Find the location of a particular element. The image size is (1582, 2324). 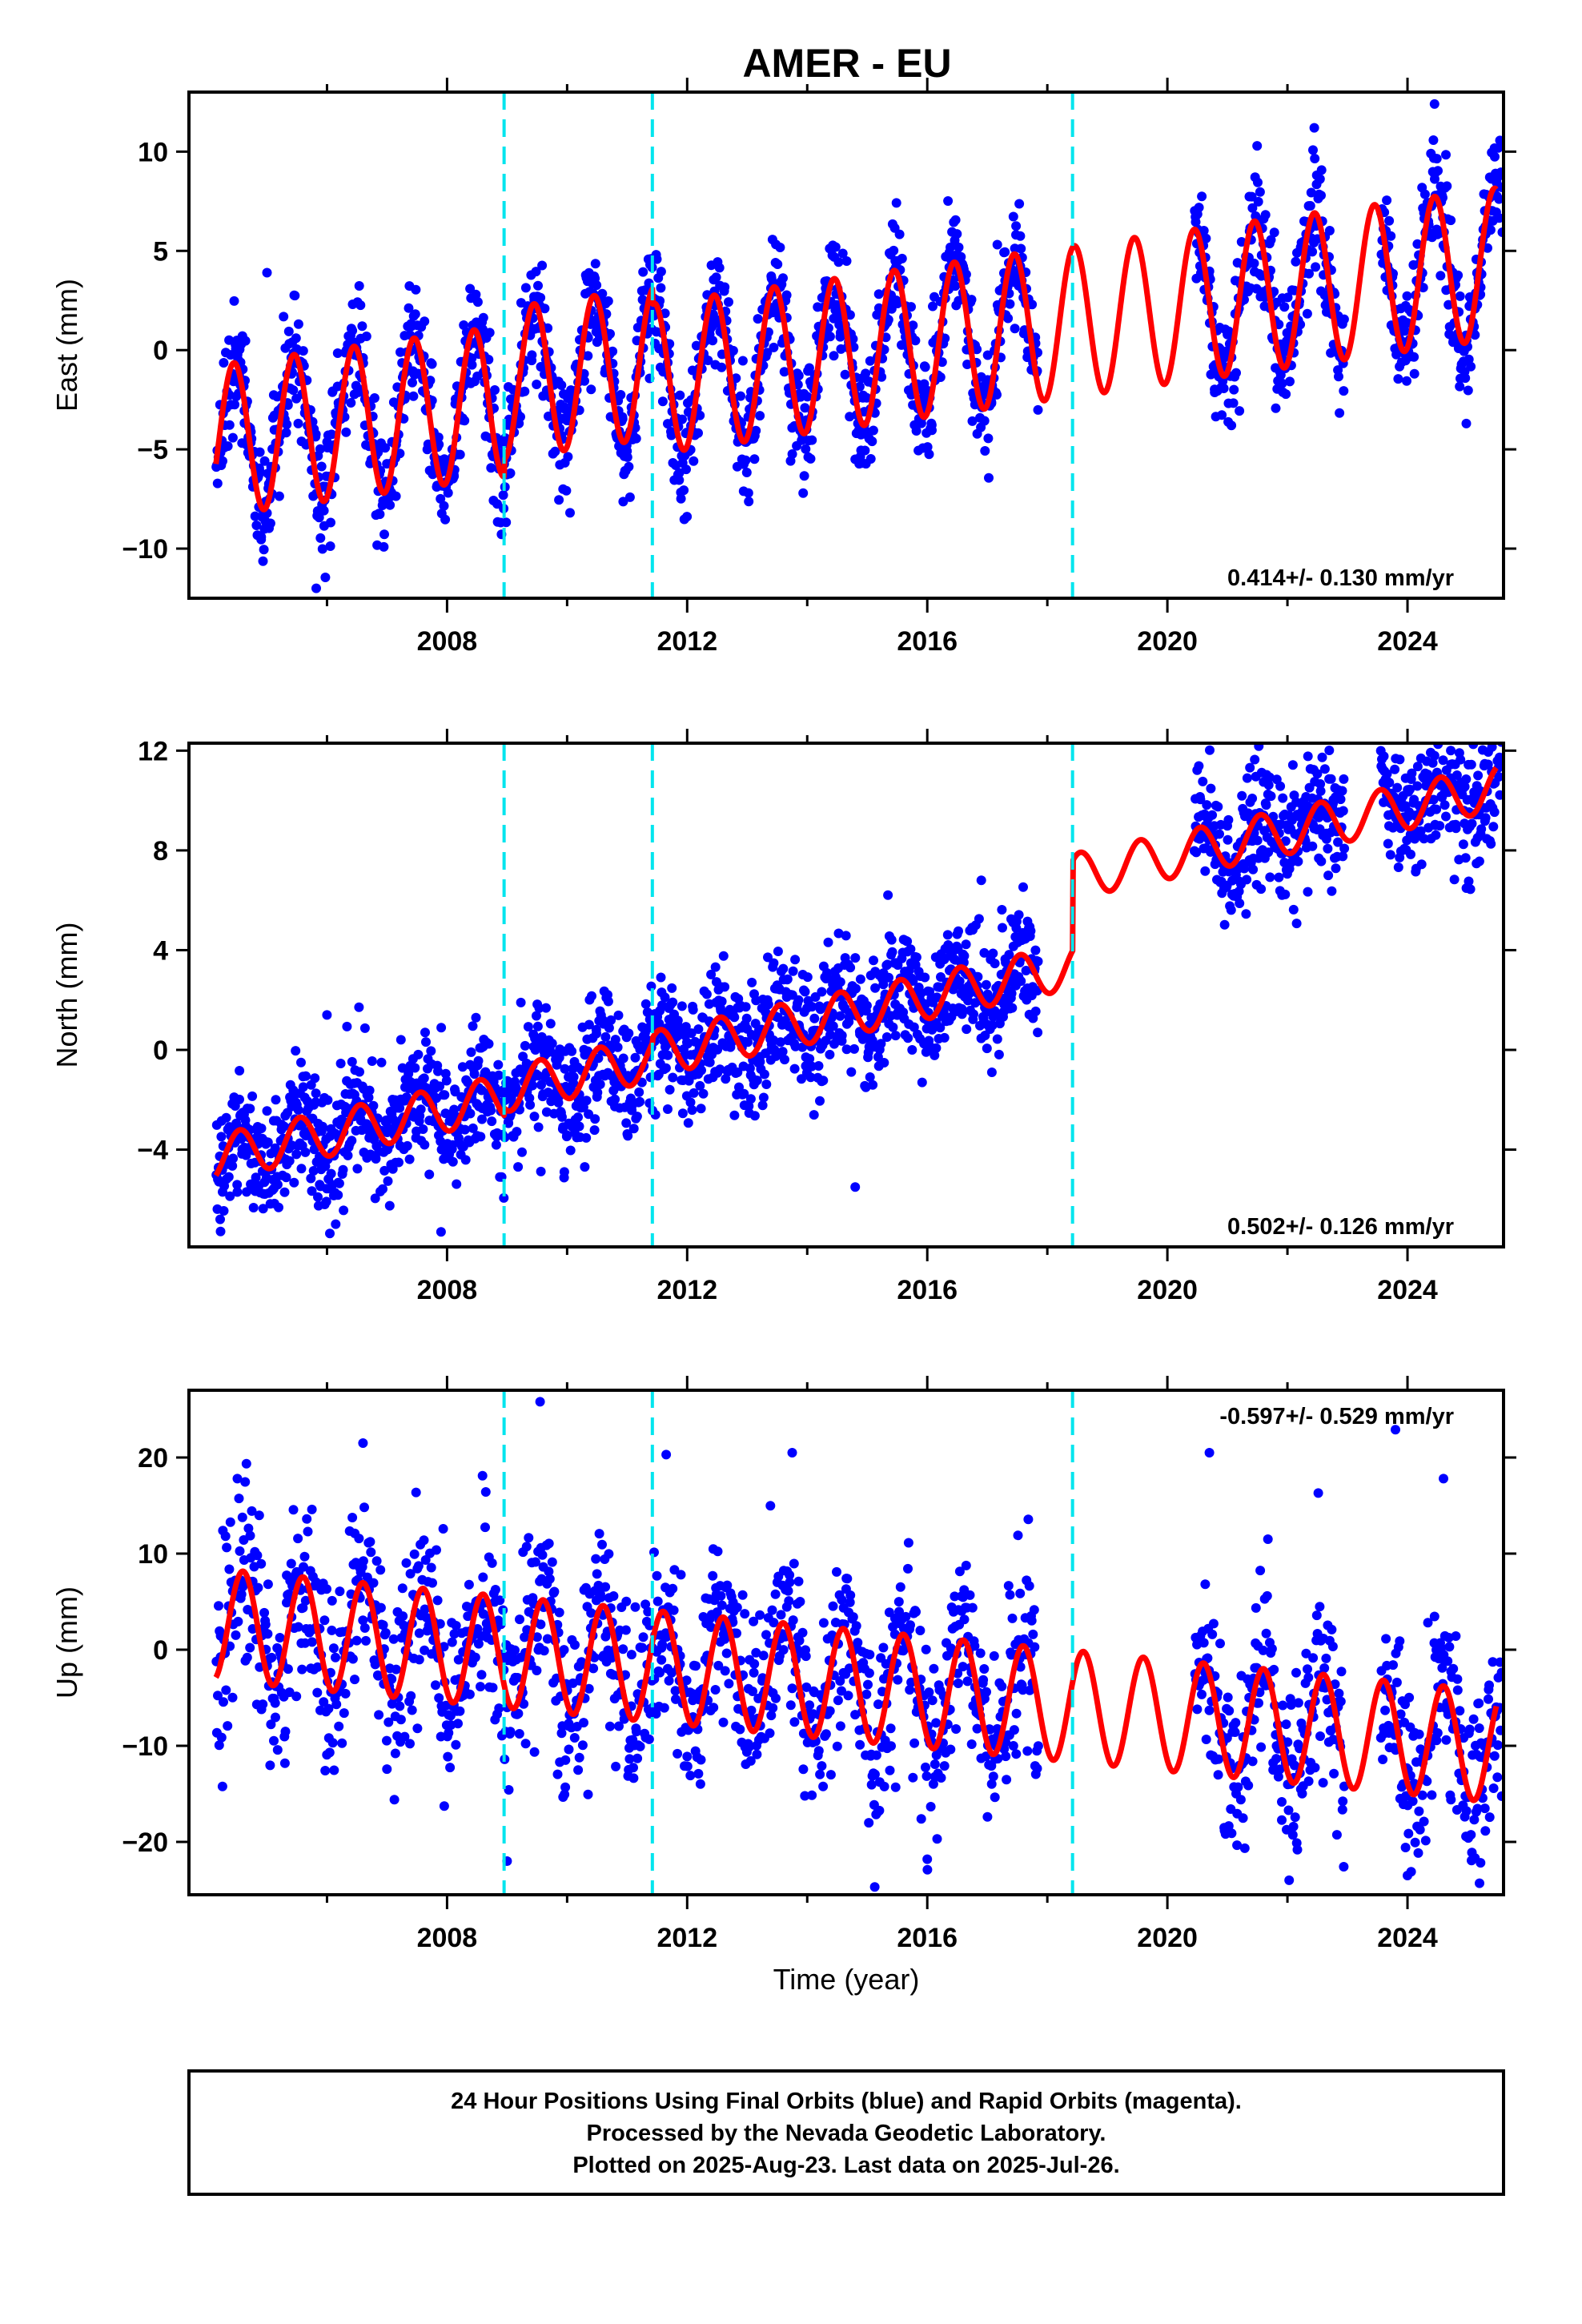

y-tick-label: −4 is located at coordinates (152, 1151).